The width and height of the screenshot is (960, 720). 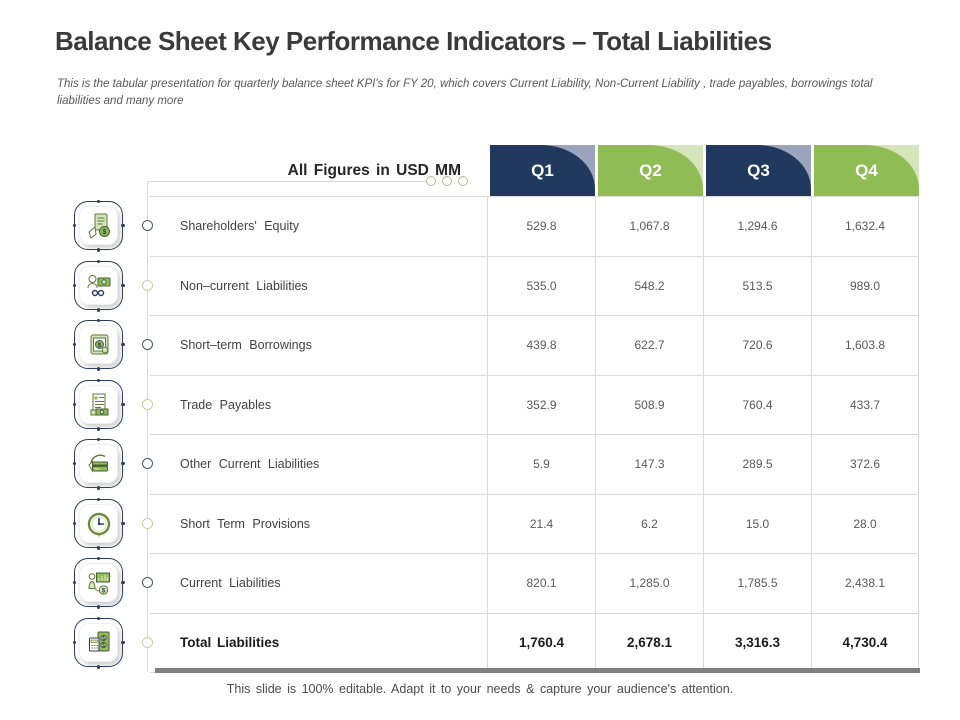 I want to click on trade-payables-icon, so click(x=98, y=404).